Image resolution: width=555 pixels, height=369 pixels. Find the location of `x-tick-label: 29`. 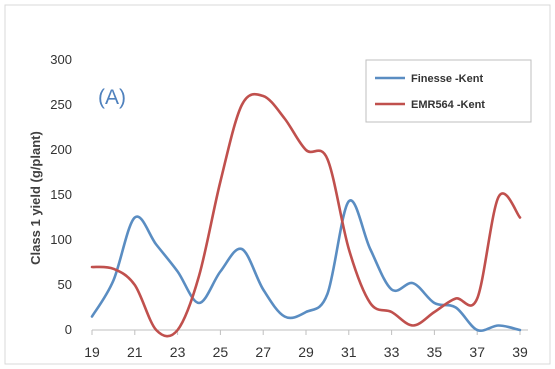

x-tick-label: 29 is located at coordinates (306, 352).